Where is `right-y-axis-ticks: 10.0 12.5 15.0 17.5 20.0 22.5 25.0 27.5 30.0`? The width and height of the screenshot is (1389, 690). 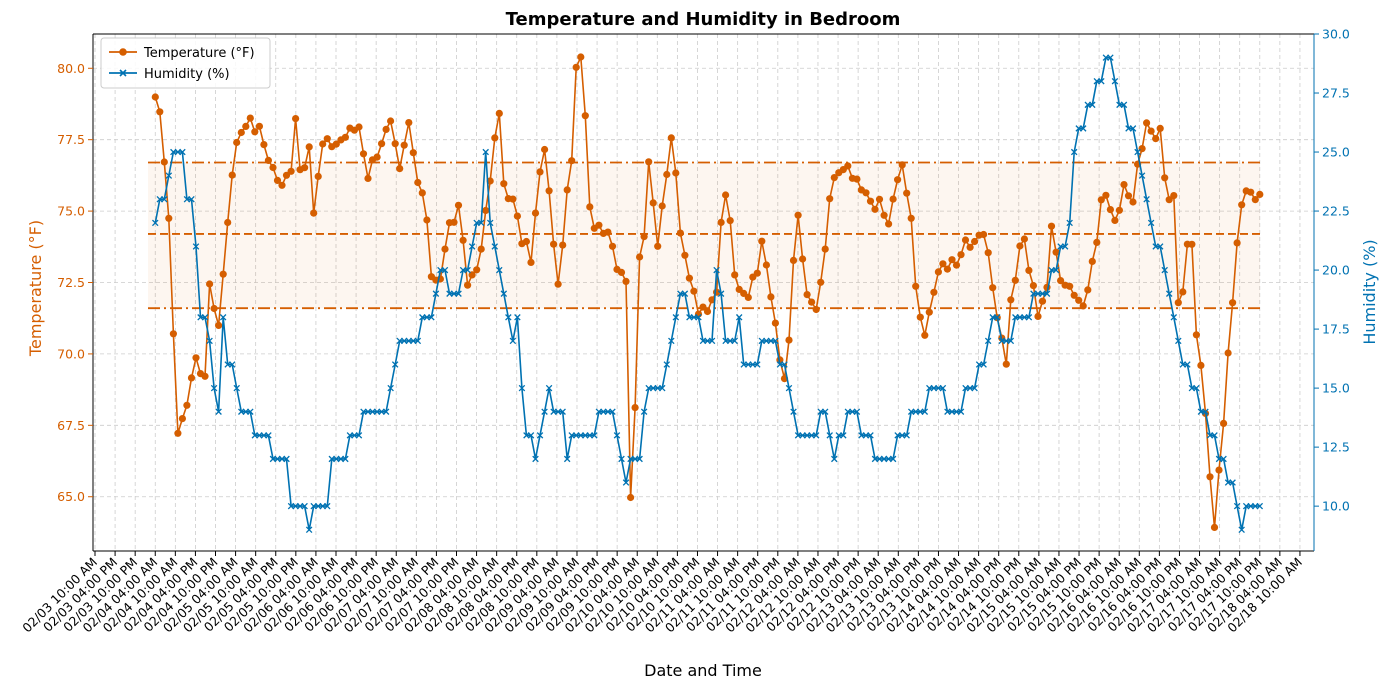 right-y-axis-ticks: 10.0 12.5 15.0 17.5 20.0 22.5 25.0 27.5 30.0 is located at coordinates (1332, 270).